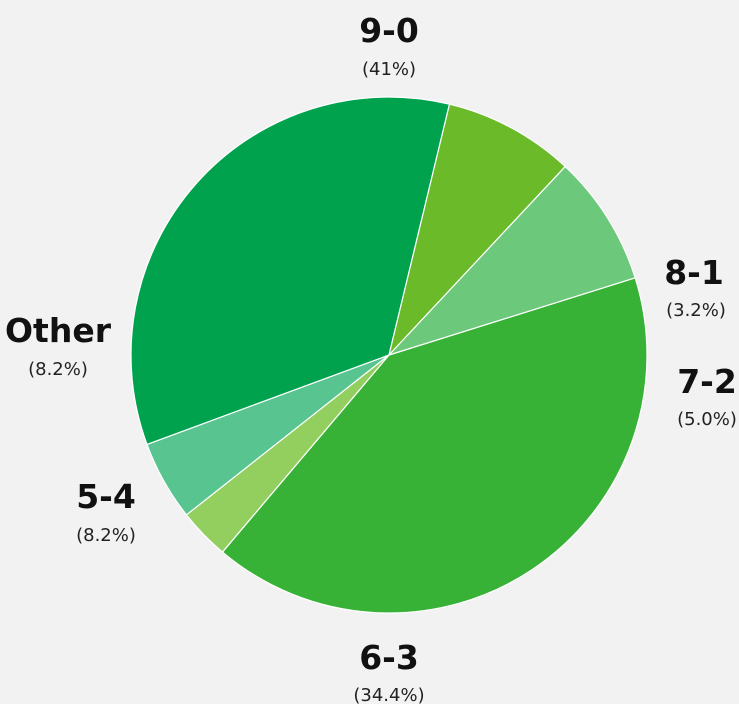  Describe the element at coordinates (389, 69) in the screenshot. I see `slice-percent-label: (41%)` at that location.